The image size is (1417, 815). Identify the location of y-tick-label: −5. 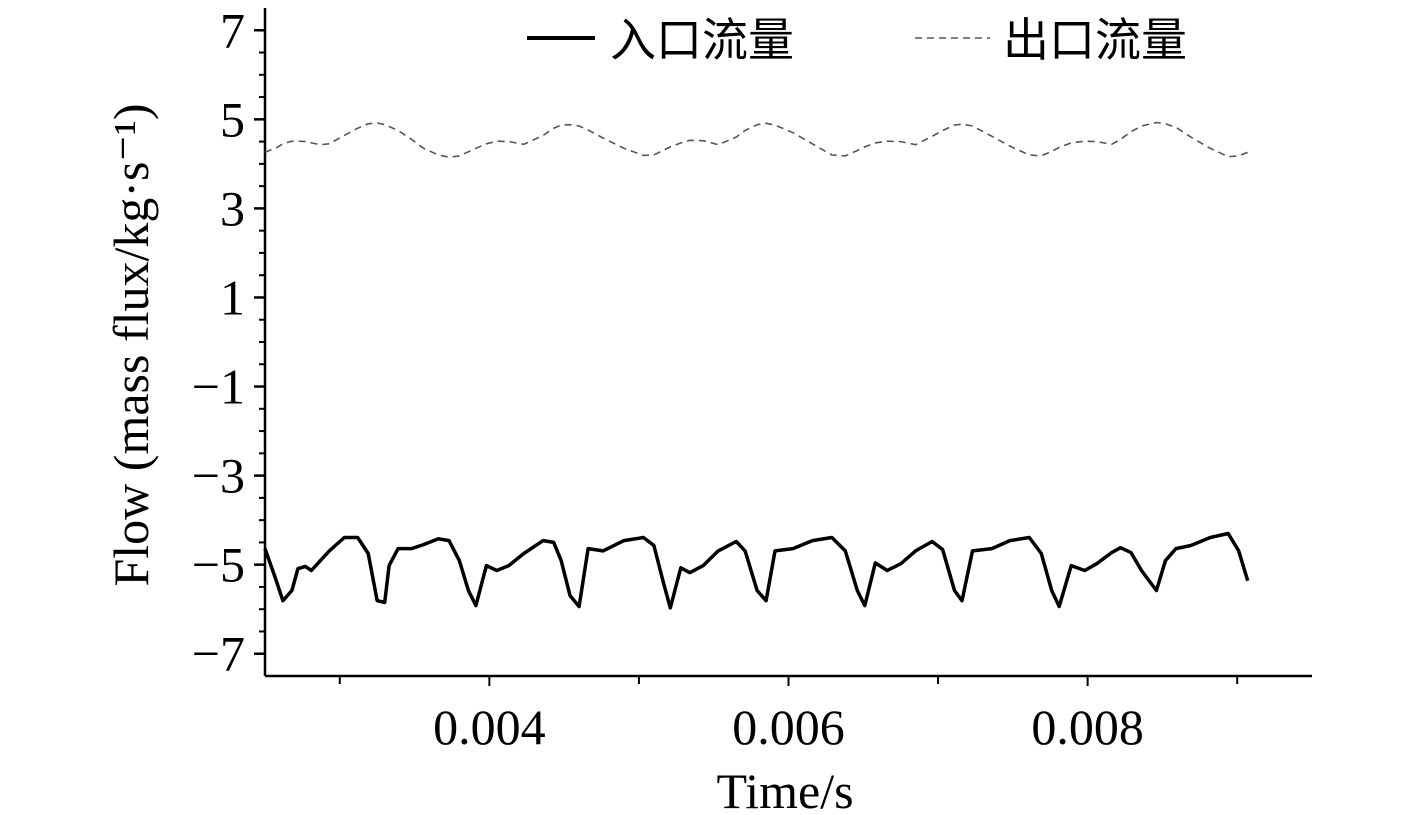
(218, 565).